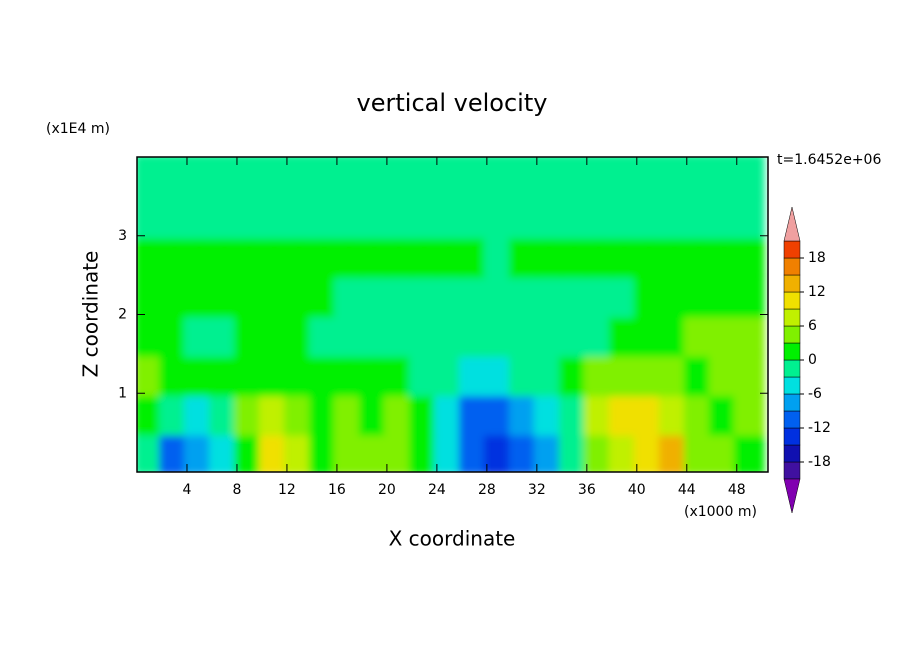 This screenshot has width=904, height=654. Describe the element at coordinates (637, 490) in the screenshot. I see `x-tick-label: 40` at that location.